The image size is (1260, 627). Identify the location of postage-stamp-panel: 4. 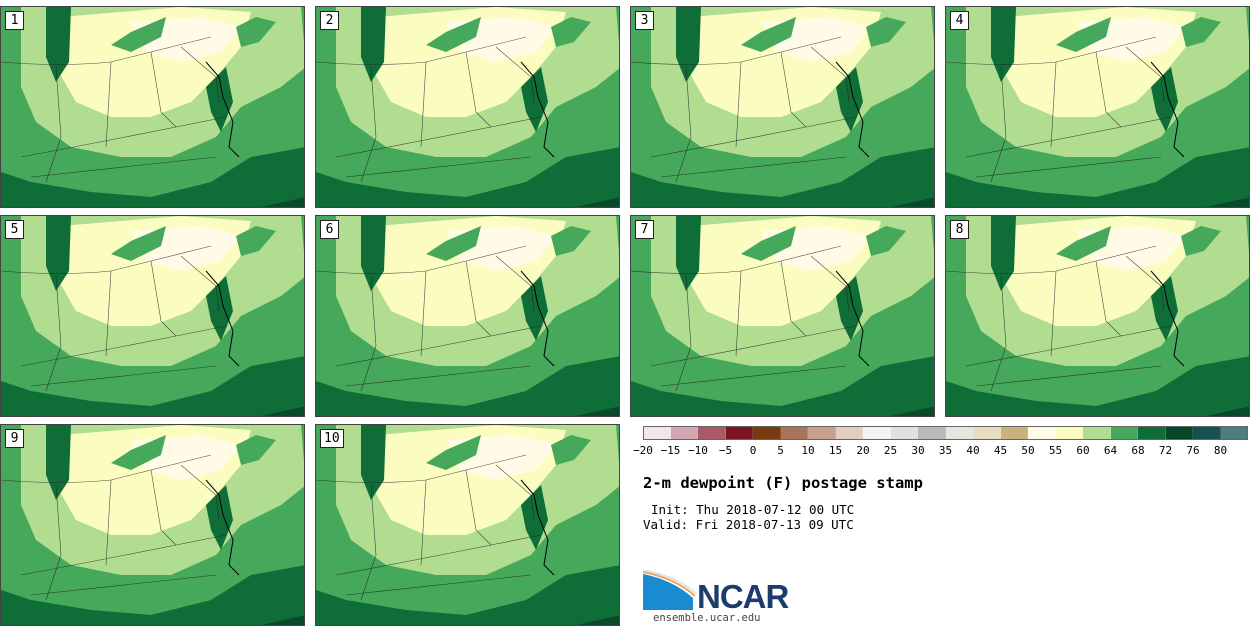
(1097, 107).